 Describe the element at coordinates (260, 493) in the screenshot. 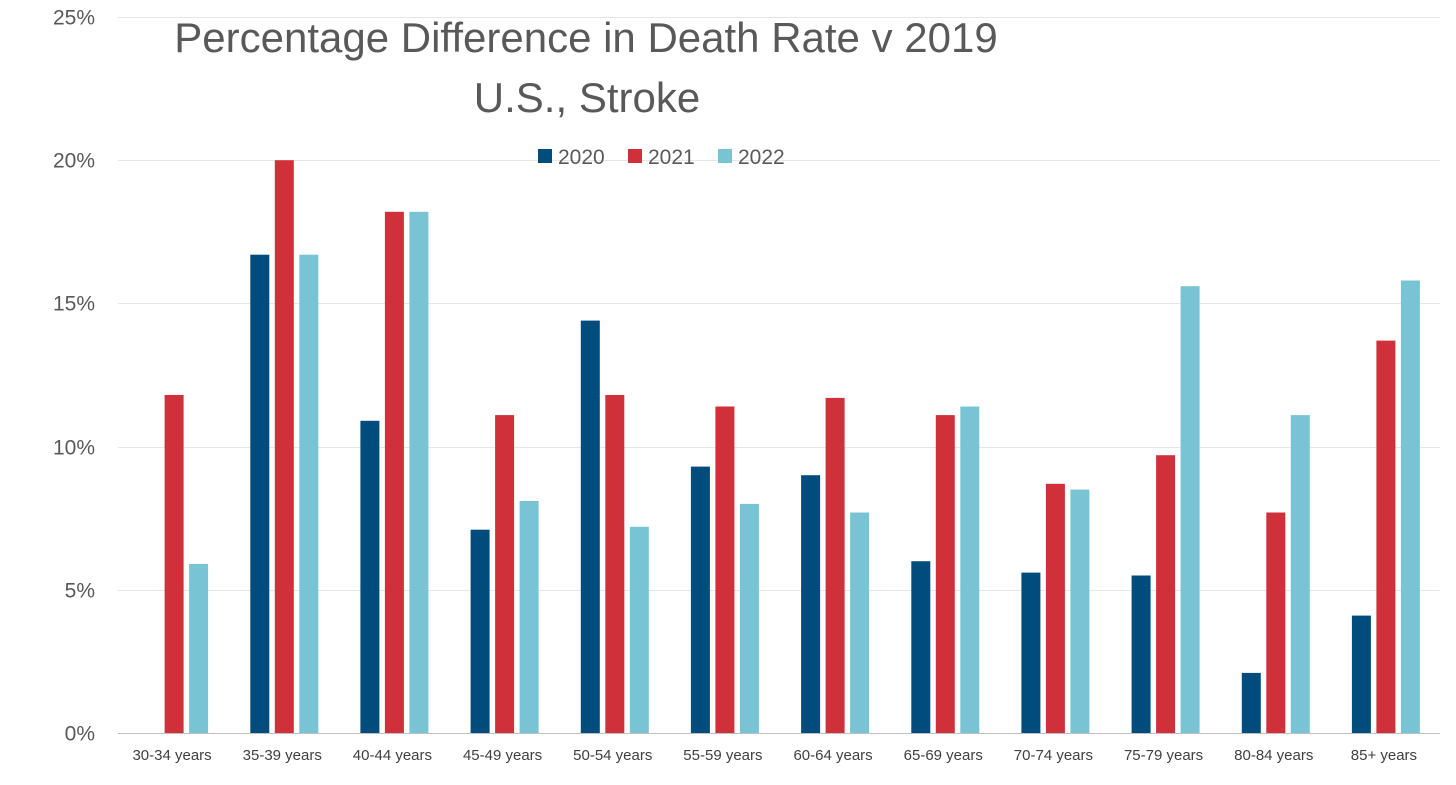

I see `bar-2020-35-39-years` at that location.